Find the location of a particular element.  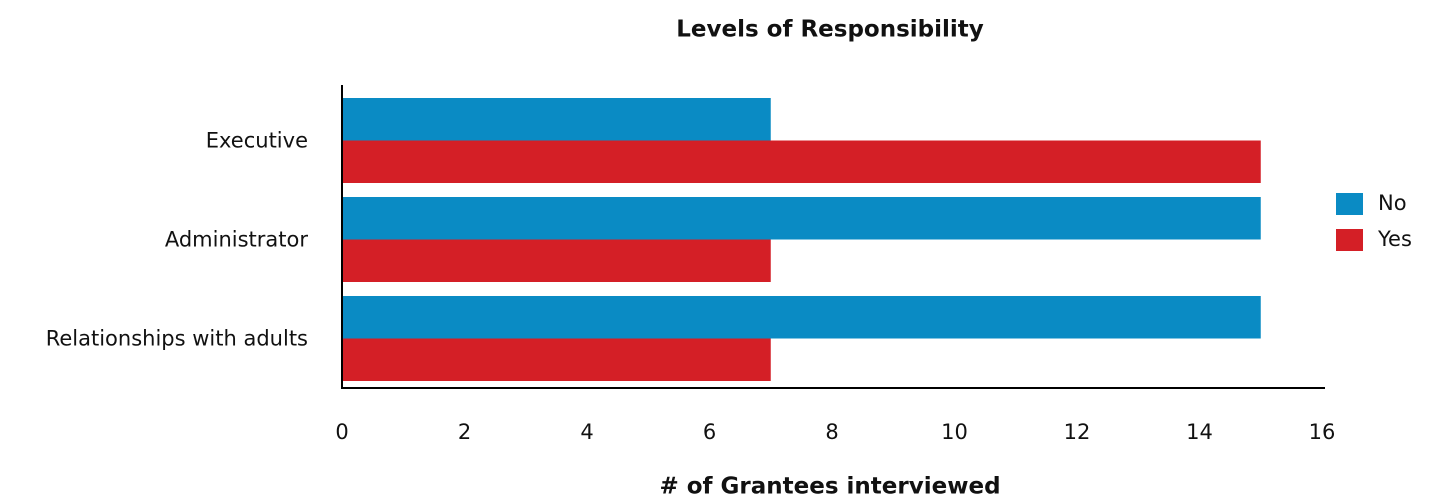

x-tick-label: 8 is located at coordinates (831, 432).